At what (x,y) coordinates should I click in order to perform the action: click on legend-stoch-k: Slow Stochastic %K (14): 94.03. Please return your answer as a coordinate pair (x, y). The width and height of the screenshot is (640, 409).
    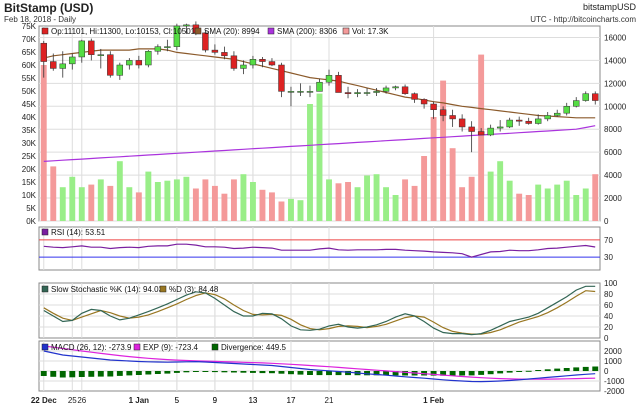
    Looking at the image, I should click on (107, 289).